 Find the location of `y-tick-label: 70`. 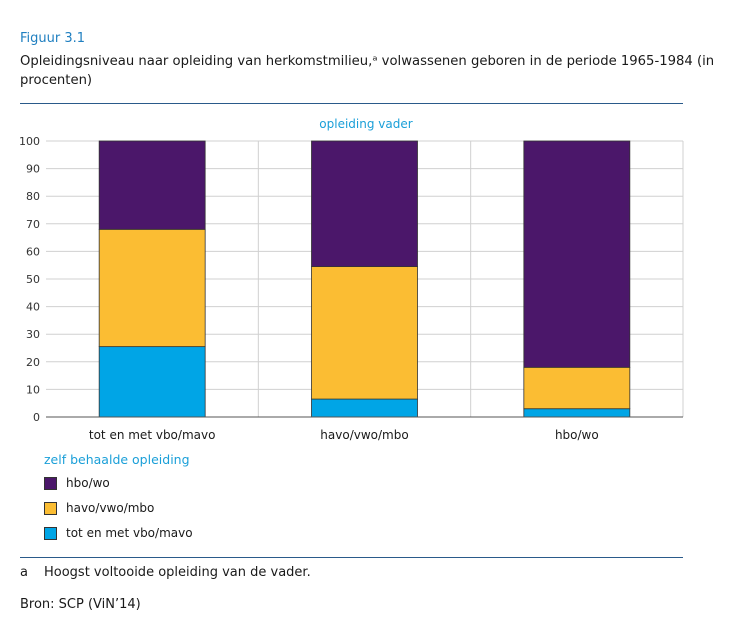

y-tick-label: 70 is located at coordinates (33, 224).